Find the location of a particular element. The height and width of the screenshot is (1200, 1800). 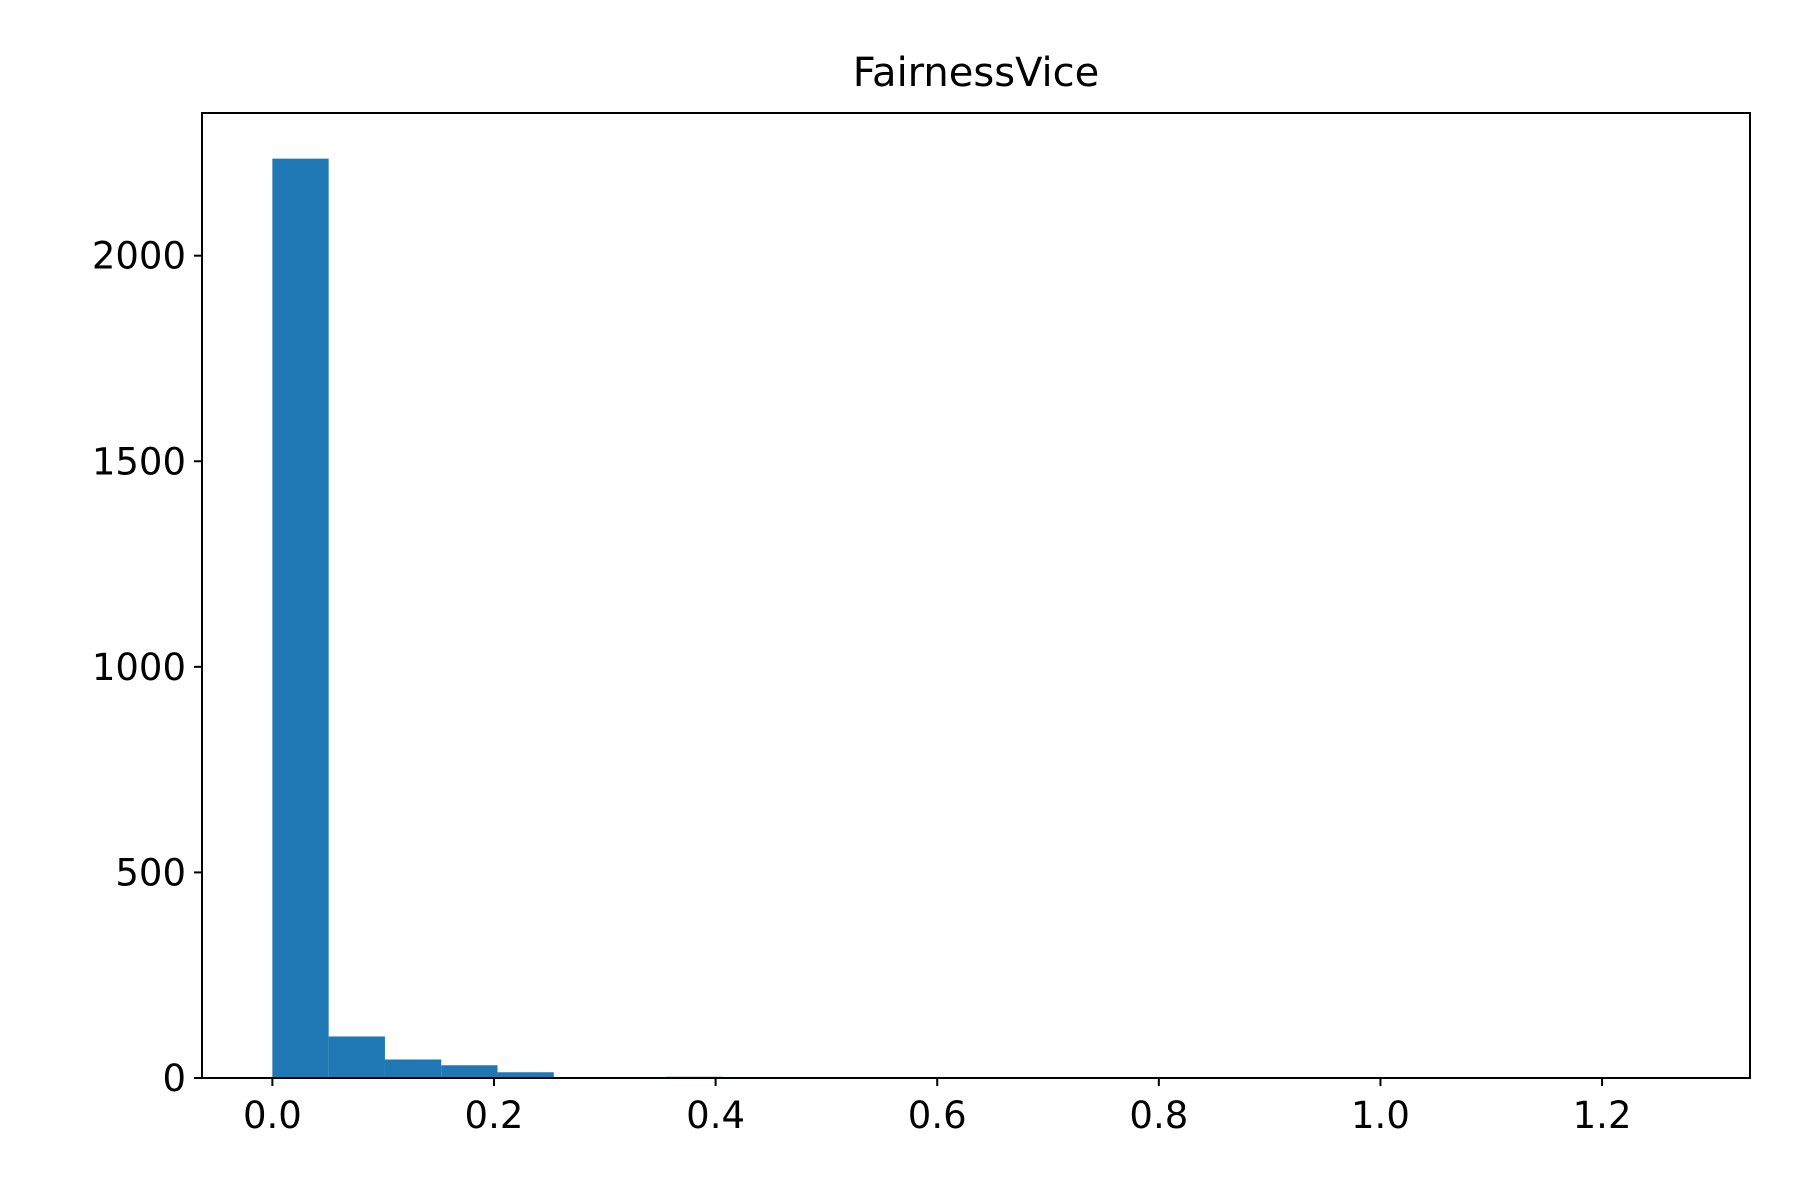

x-tick-label: 0.6 is located at coordinates (937, 1115).